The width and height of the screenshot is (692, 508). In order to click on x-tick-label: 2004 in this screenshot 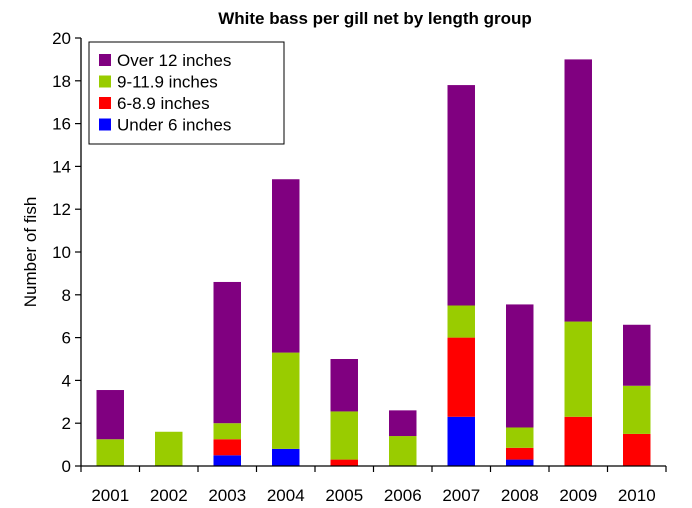, I will do `click(286, 495)`.